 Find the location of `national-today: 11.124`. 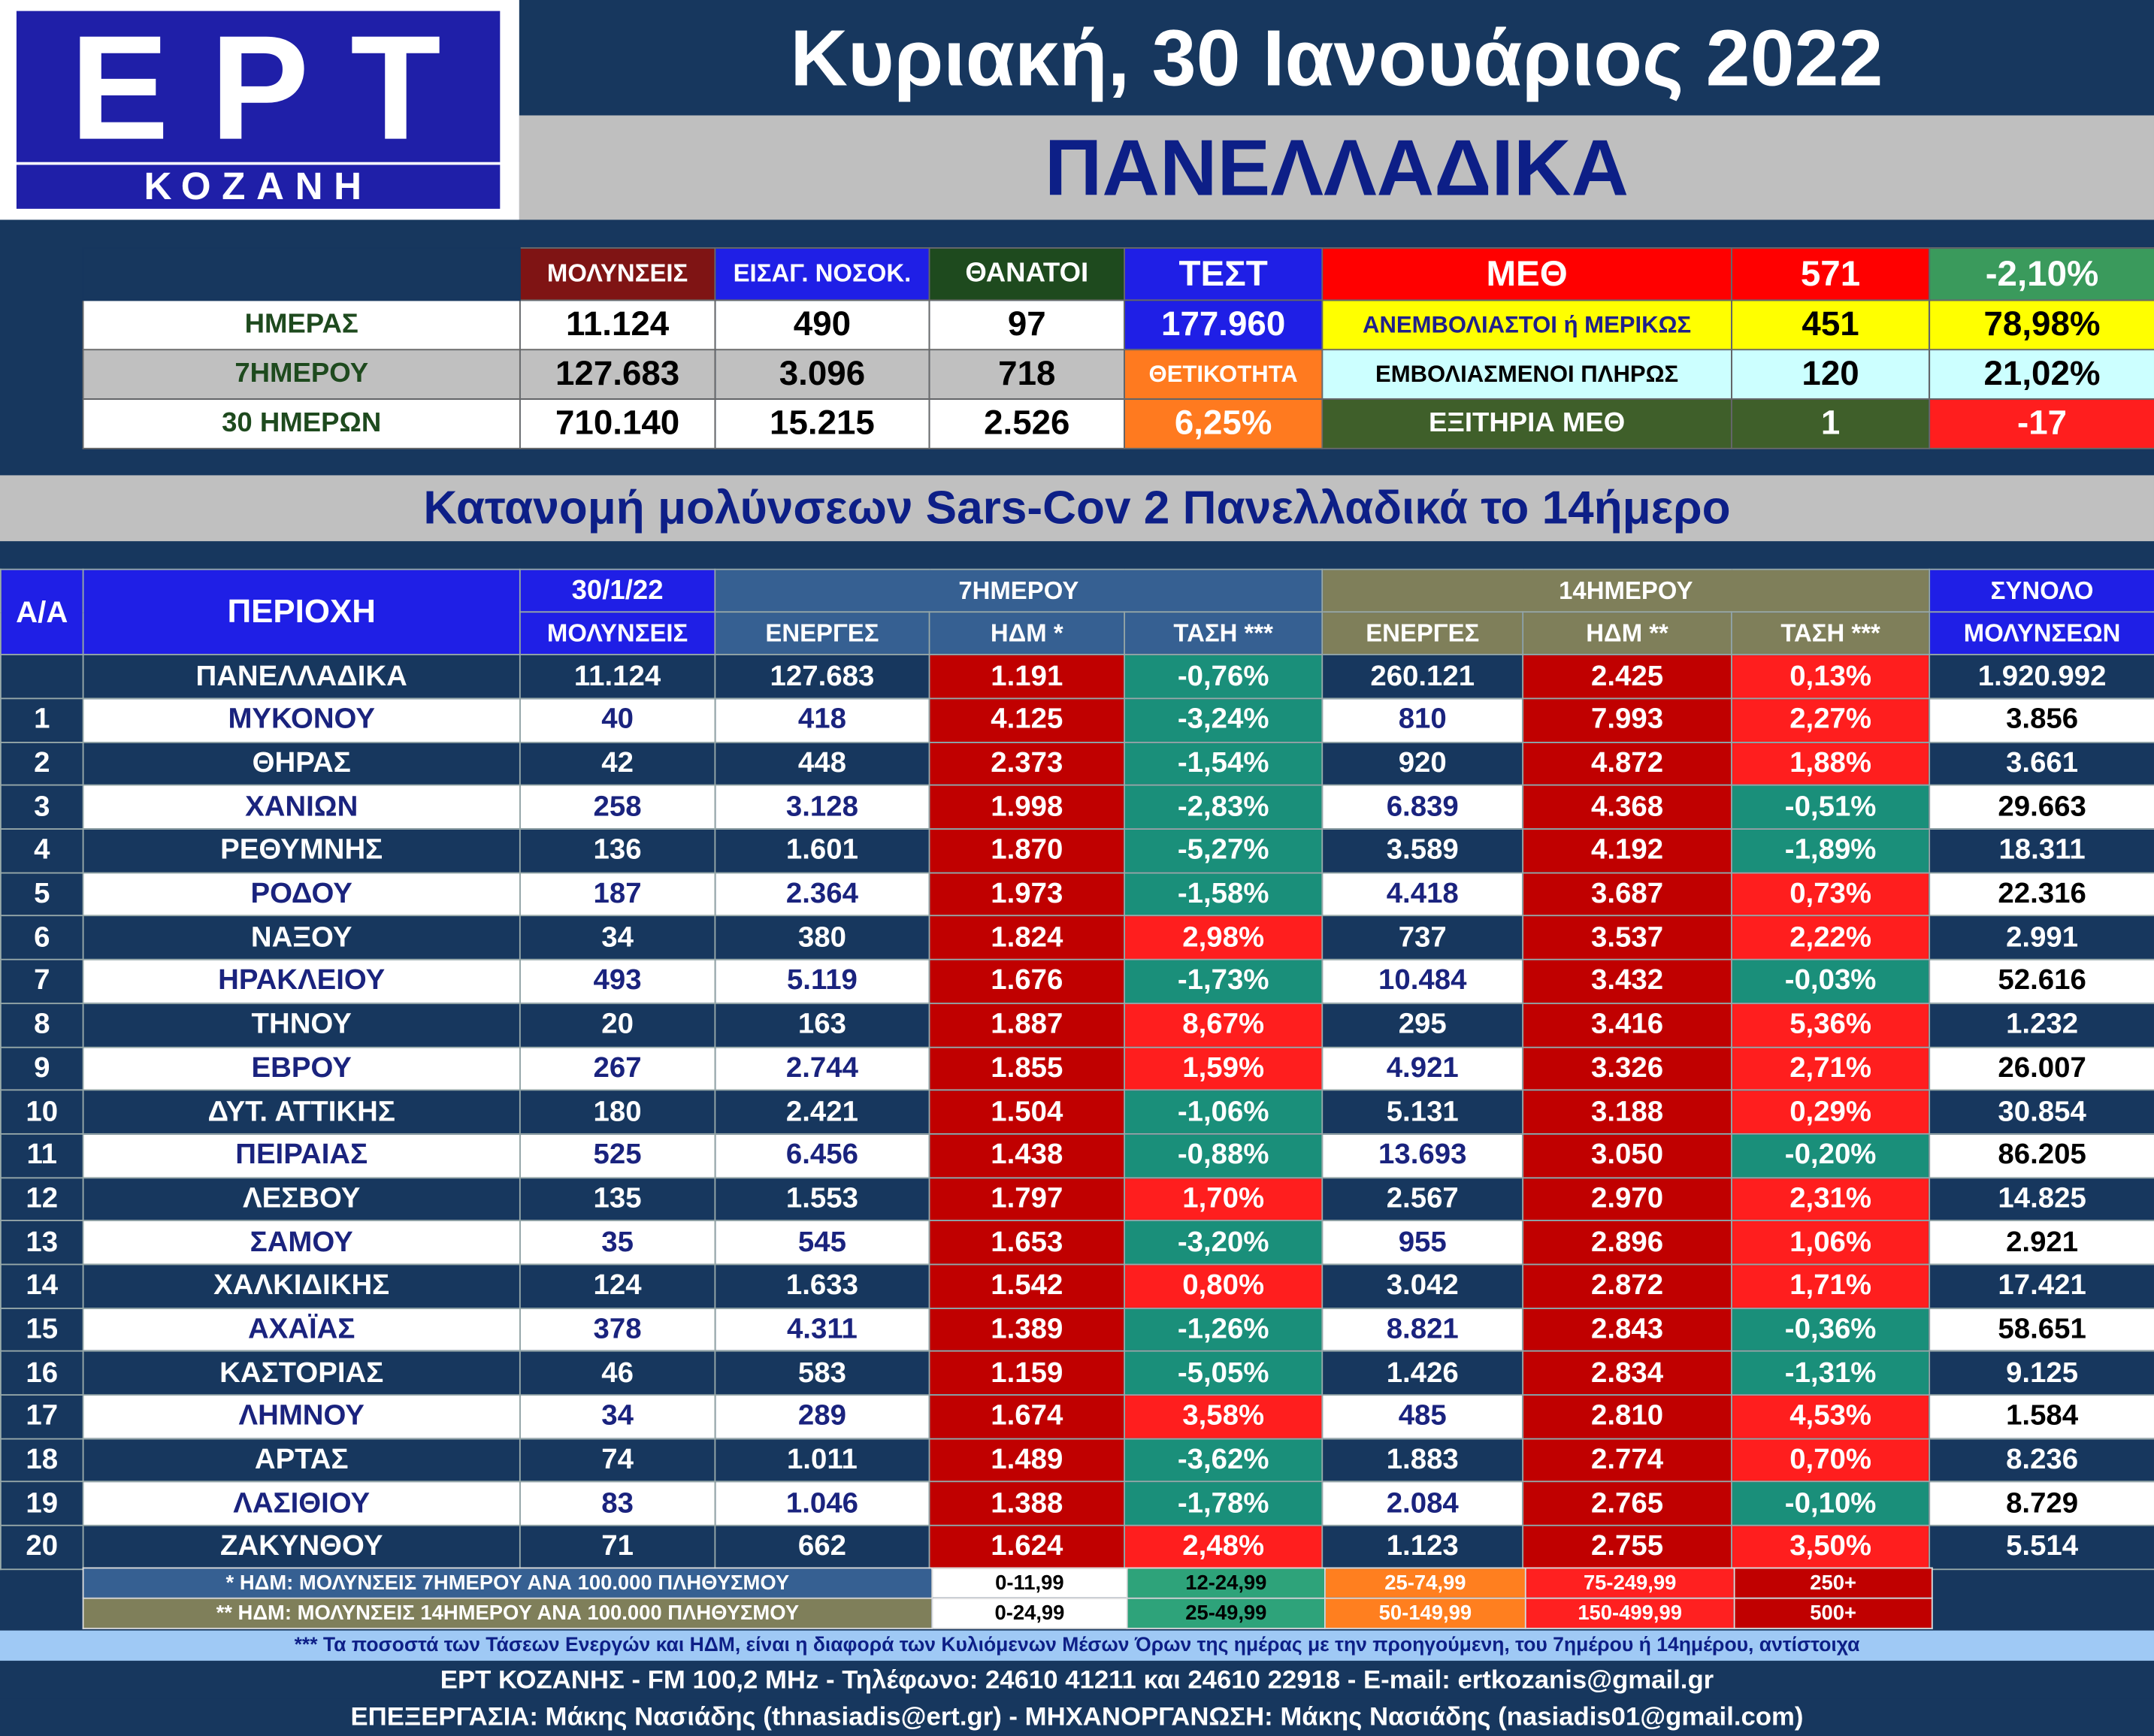

national-today: 11.124 is located at coordinates (617, 677).